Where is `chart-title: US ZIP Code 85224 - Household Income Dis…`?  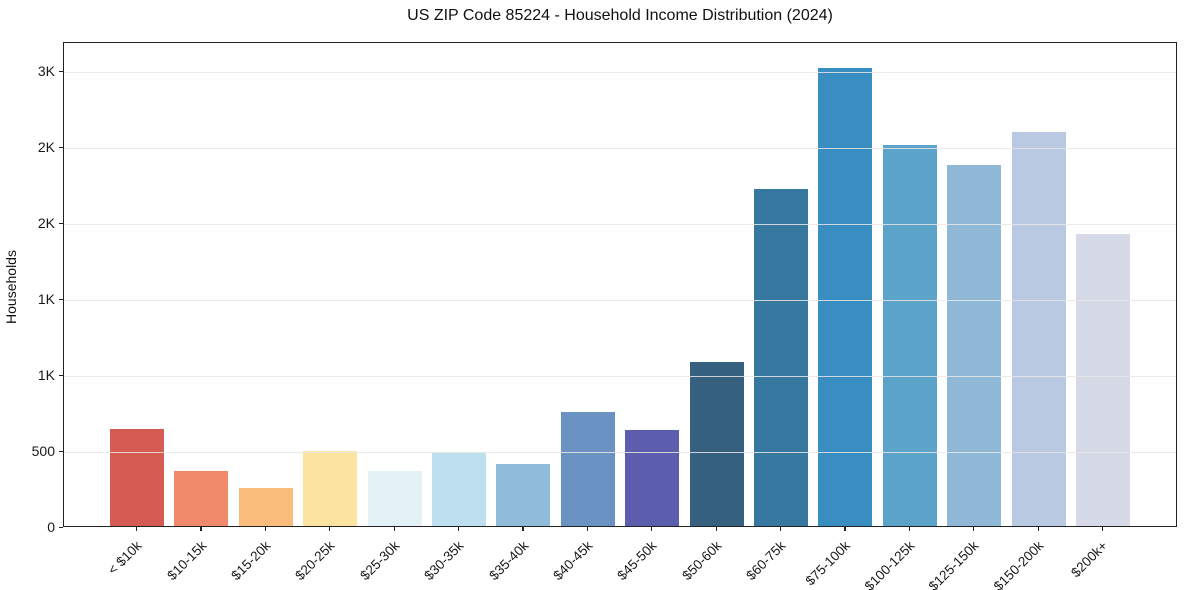
chart-title: US ZIP Code 85224 - Household Income Dis… is located at coordinates (620, 15).